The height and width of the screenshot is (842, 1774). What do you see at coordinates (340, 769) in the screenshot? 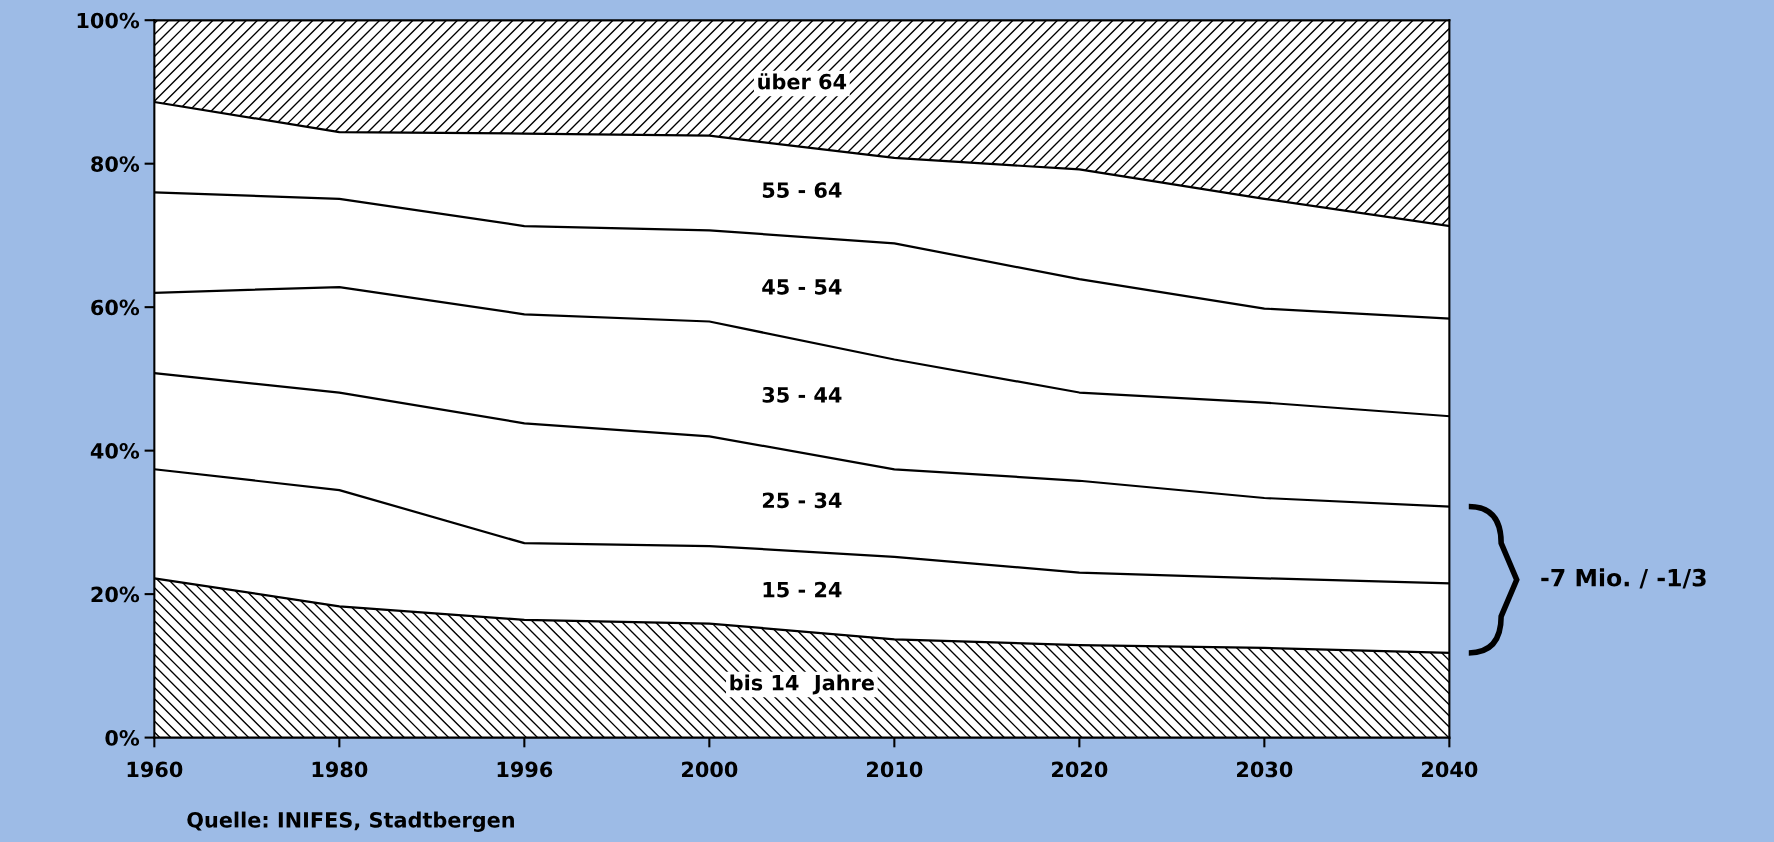
I see `x-tick-label: 1980` at bounding box center [340, 769].